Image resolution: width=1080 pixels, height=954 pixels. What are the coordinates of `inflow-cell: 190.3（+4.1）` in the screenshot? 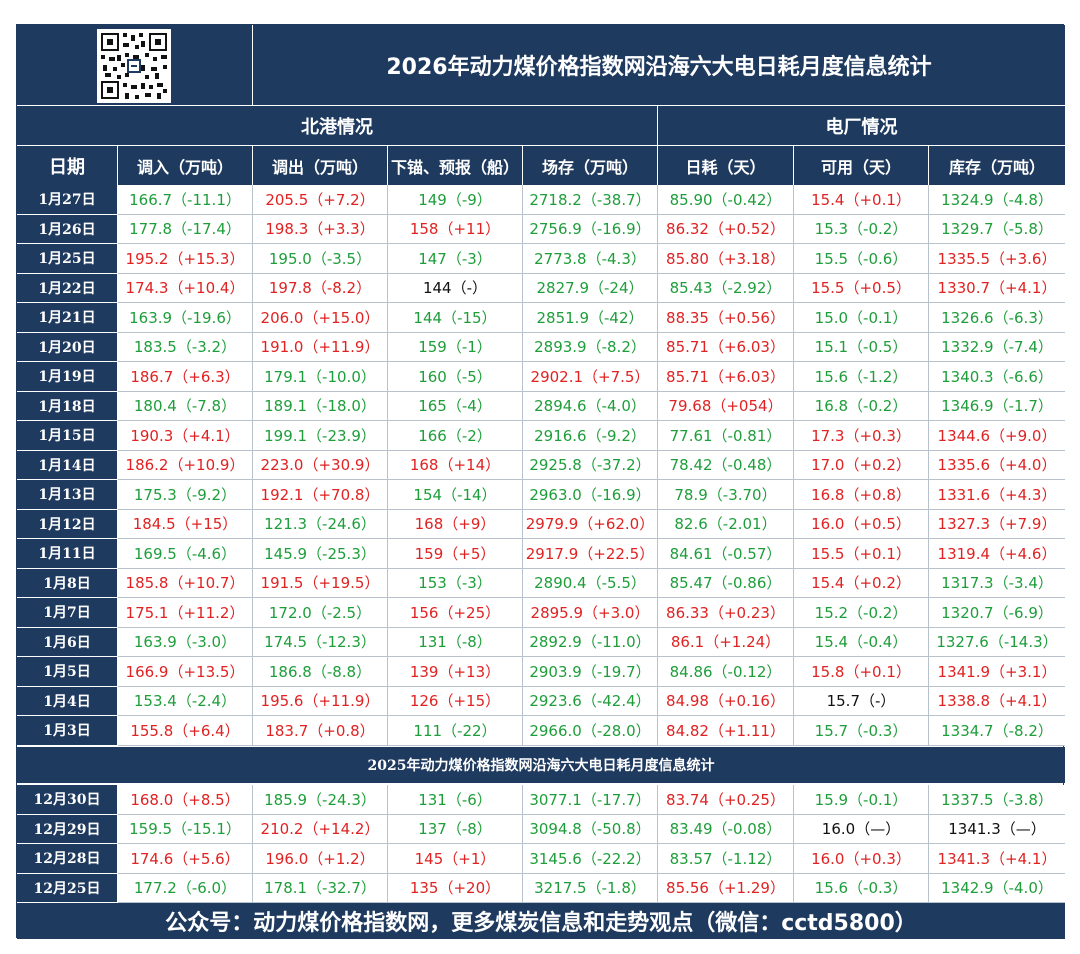 It's located at (185, 436).